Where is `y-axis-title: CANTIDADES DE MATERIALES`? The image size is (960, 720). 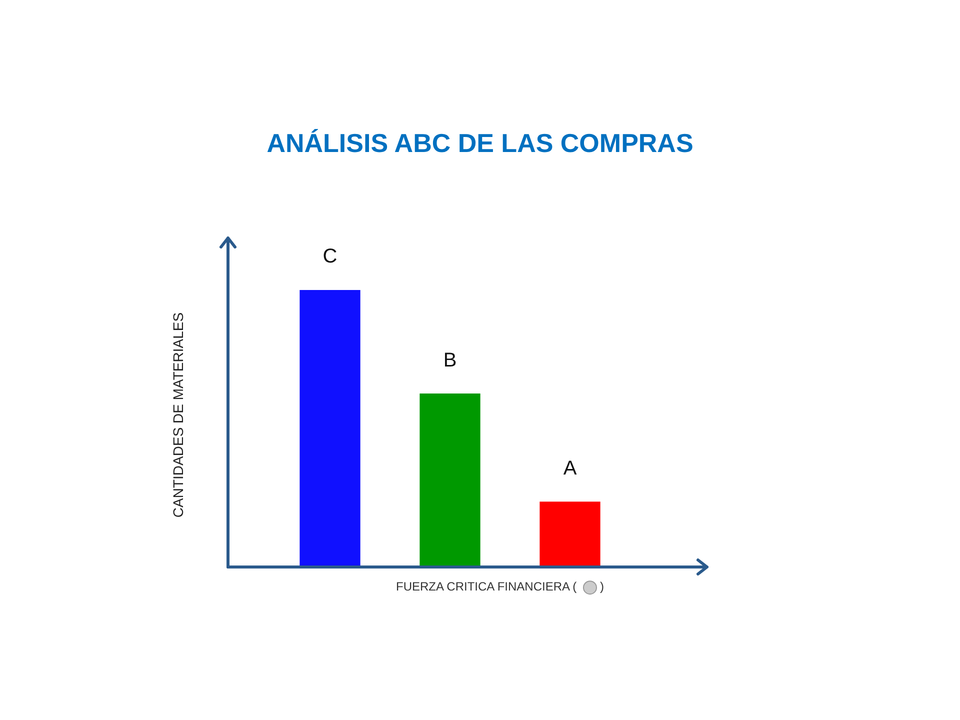 y-axis-title: CANTIDADES DE MATERIALES is located at coordinates (178, 415).